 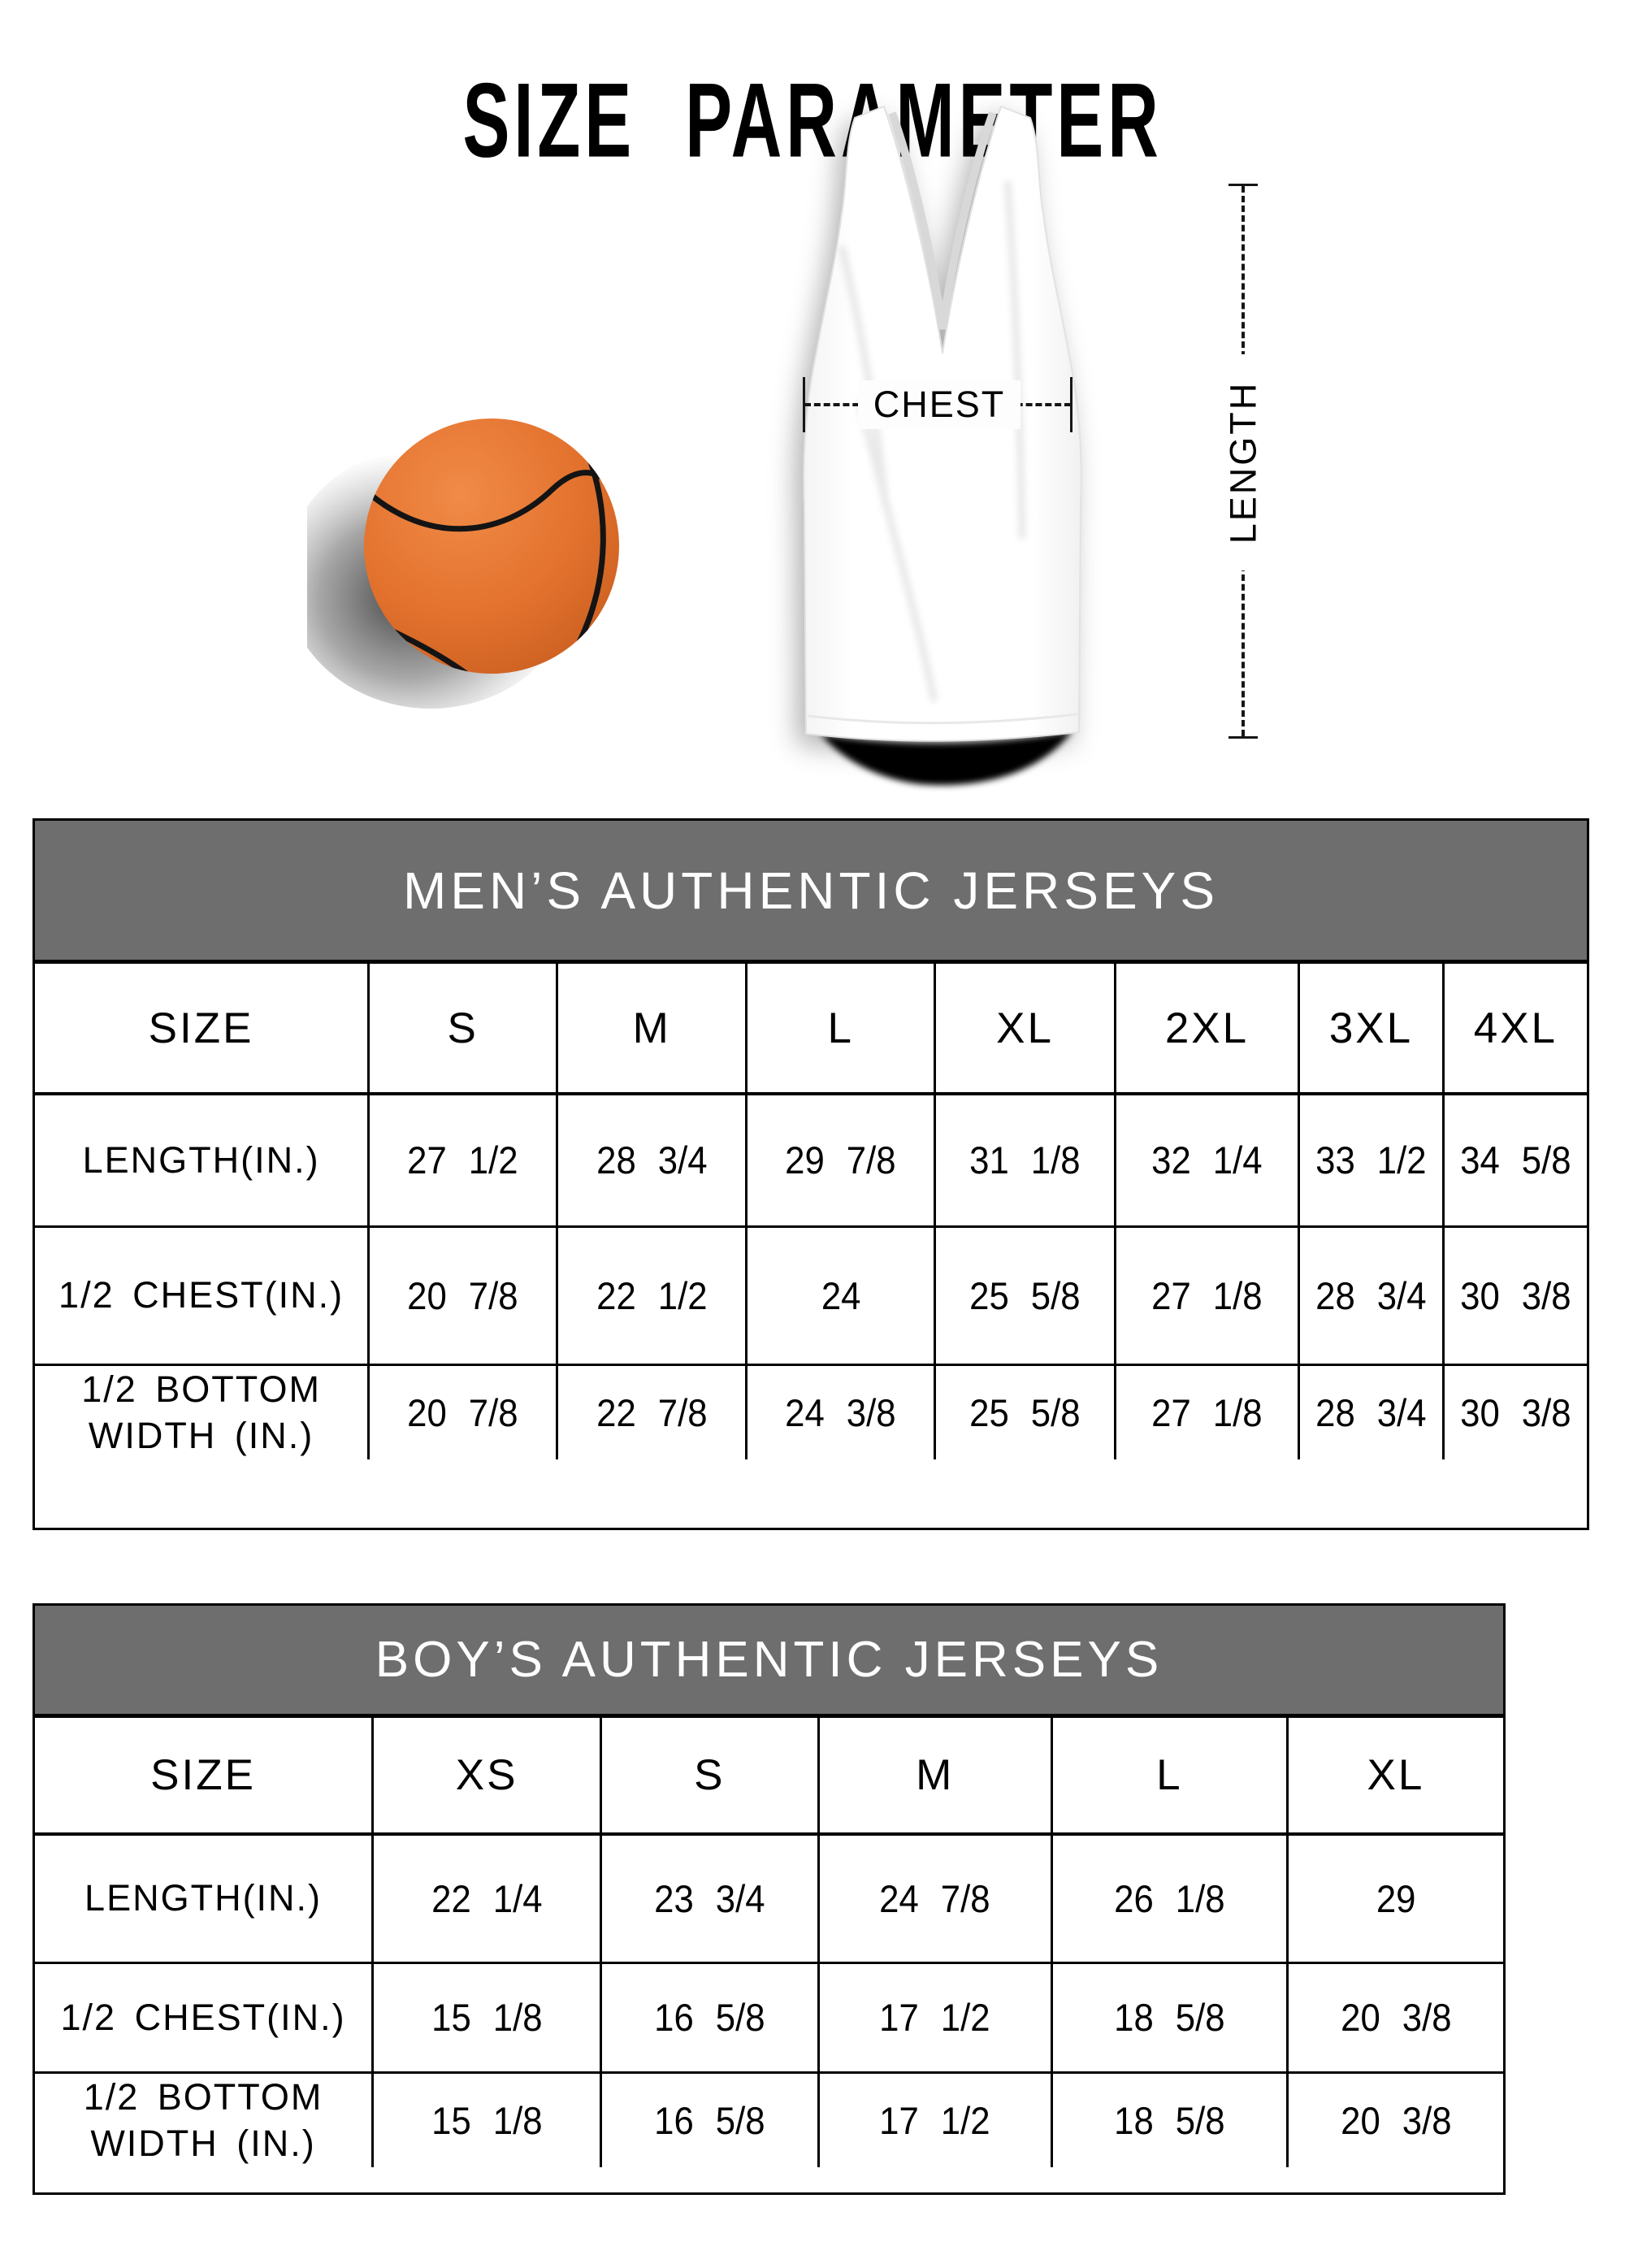 What do you see at coordinates (1371, 1029) in the screenshot?
I see `size-cell: 3XL` at bounding box center [1371, 1029].